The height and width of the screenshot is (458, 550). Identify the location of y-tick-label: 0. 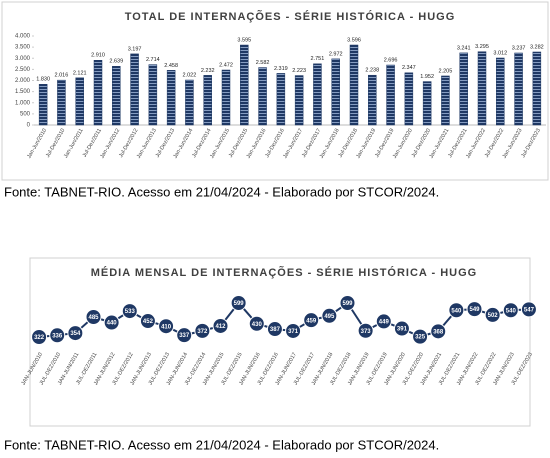
(29, 126).